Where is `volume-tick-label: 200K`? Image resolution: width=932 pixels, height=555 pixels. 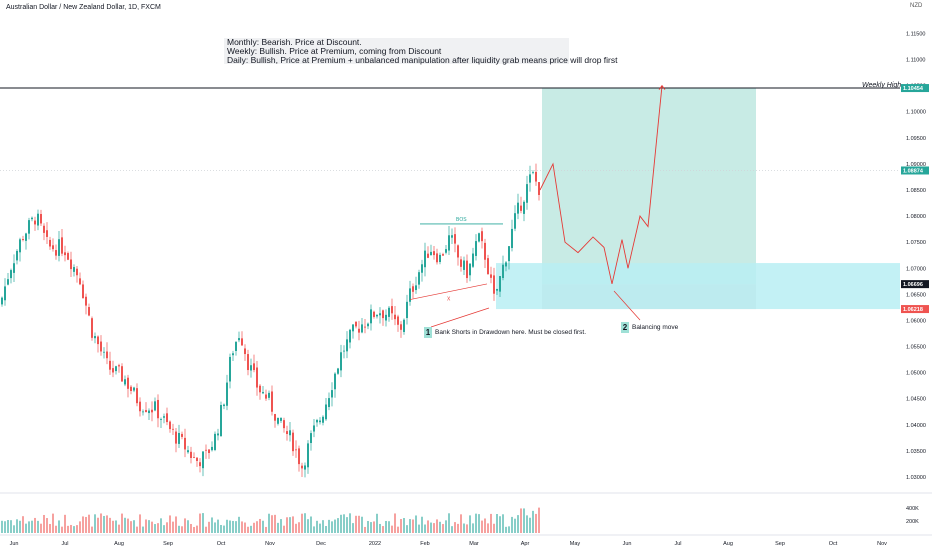 volume-tick-label: 200K is located at coordinates (912, 522).